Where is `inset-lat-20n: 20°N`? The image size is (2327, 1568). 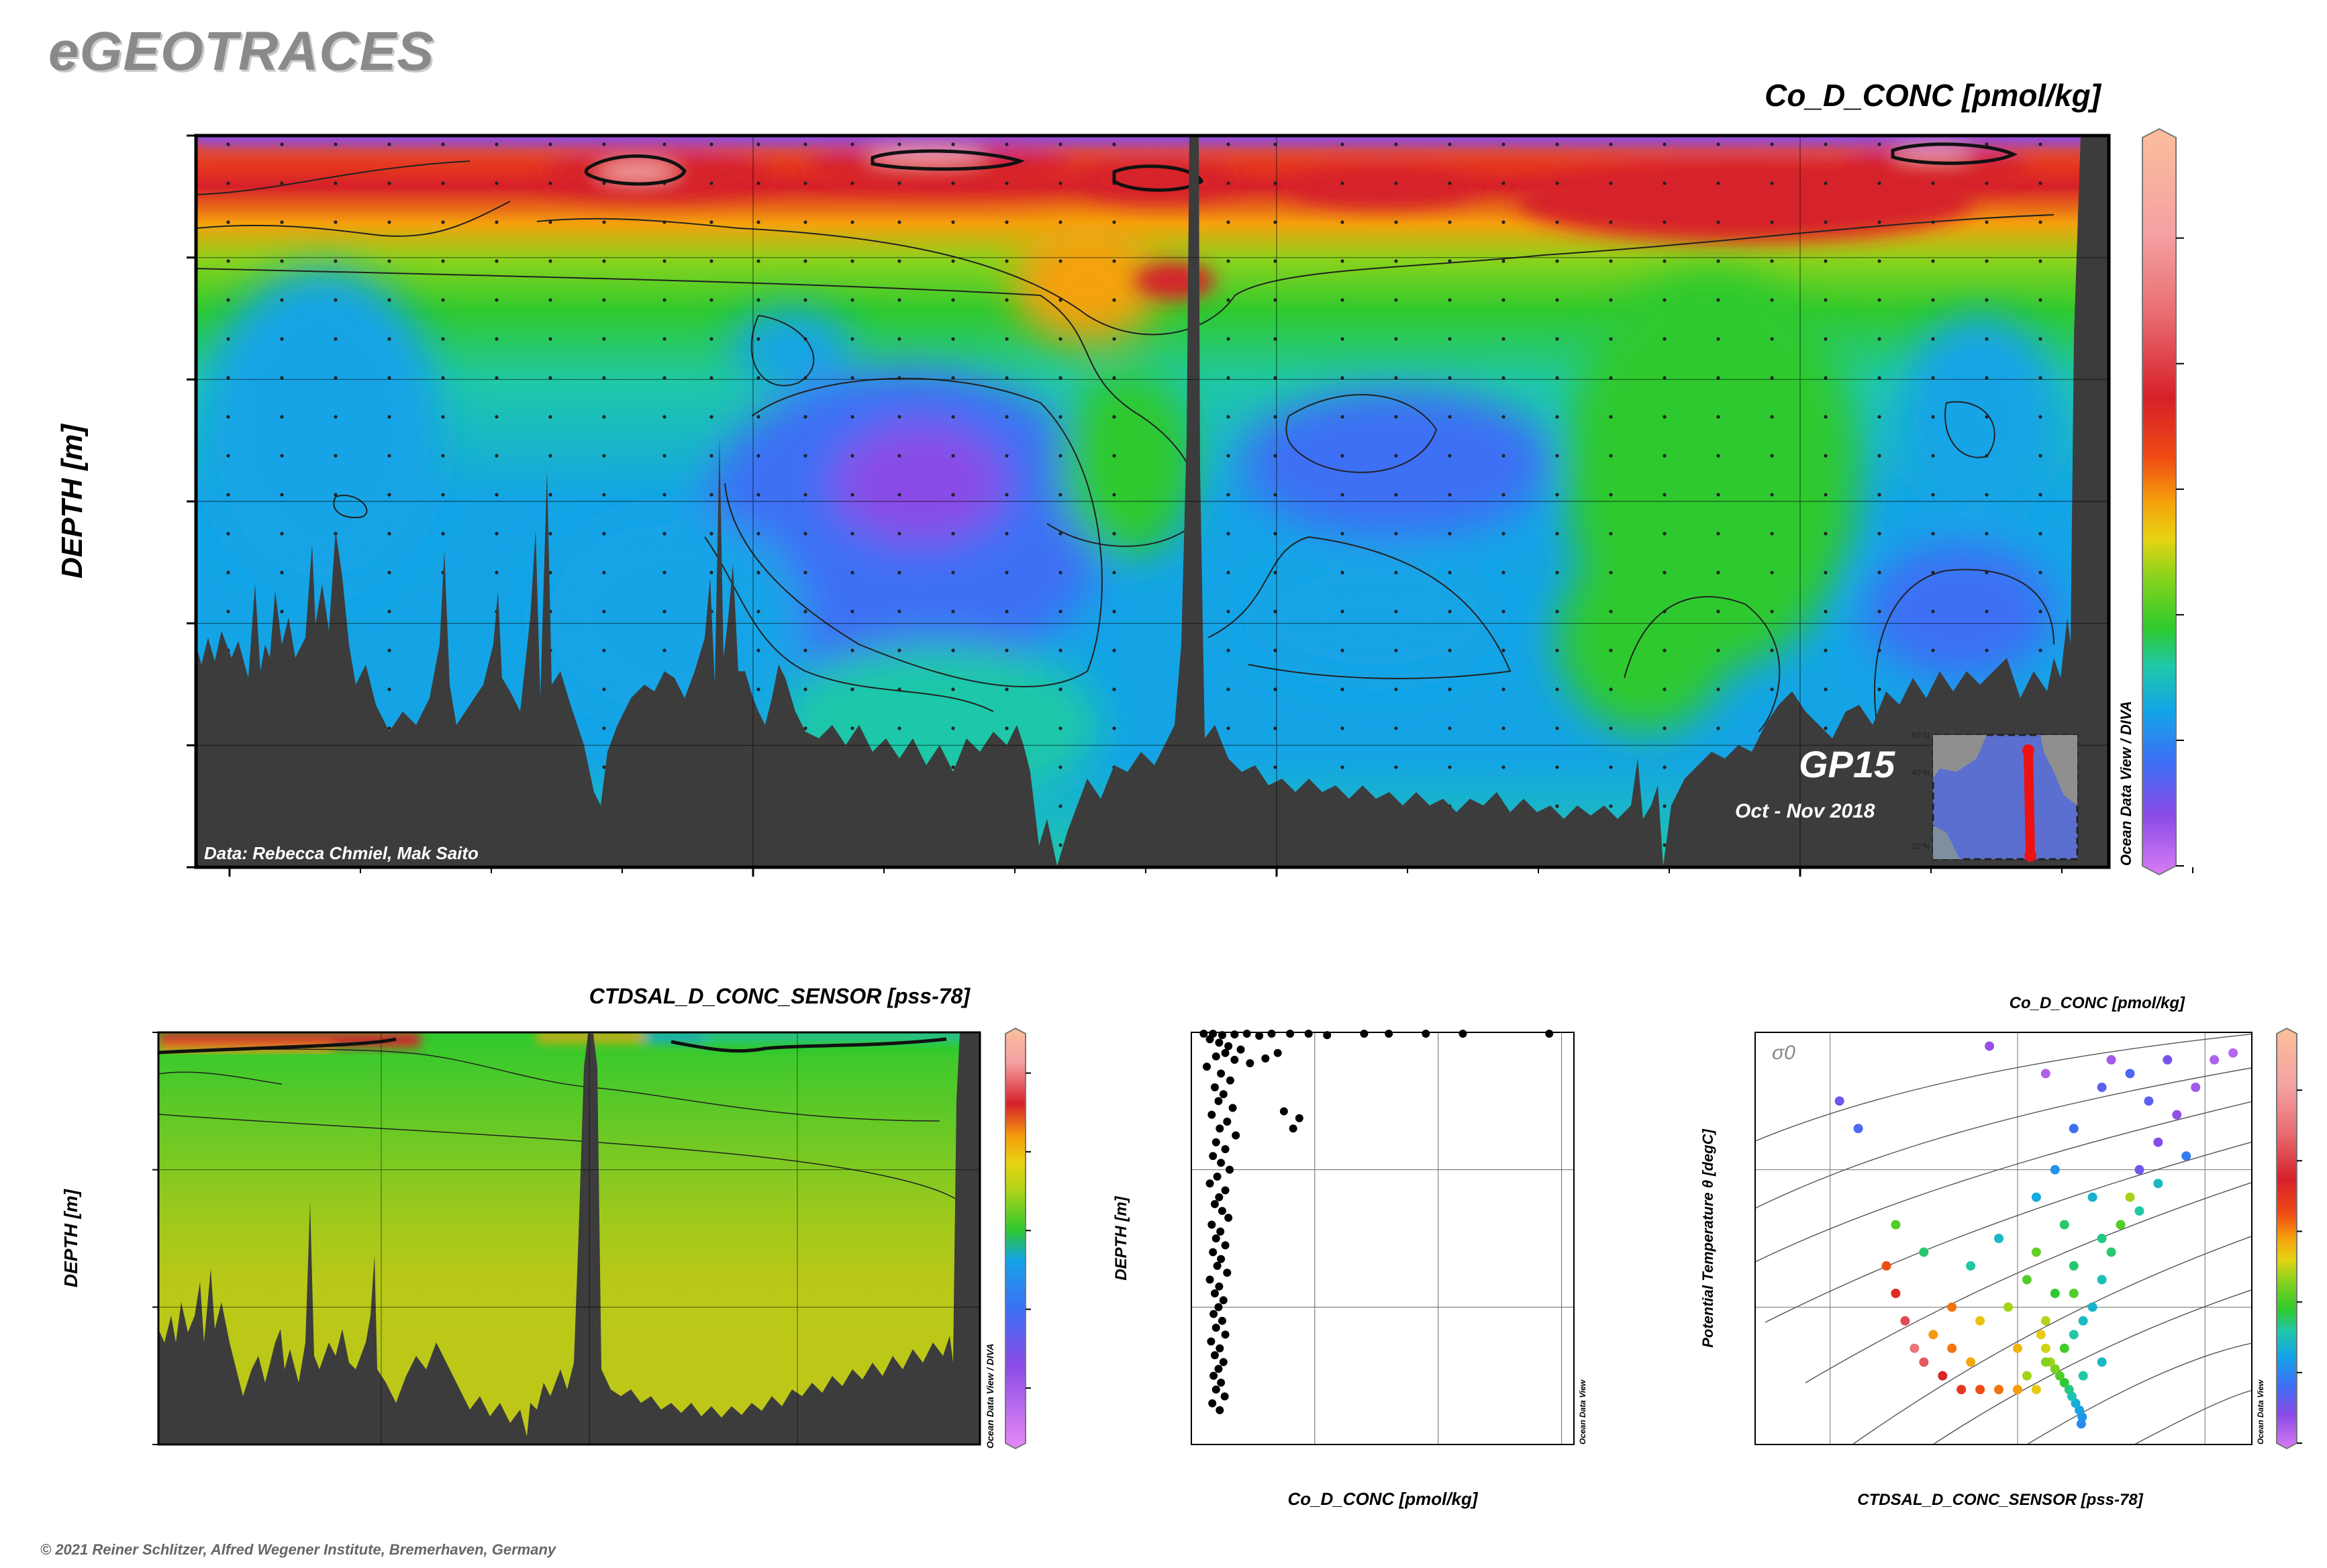
inset-lat-20n: 20°N is located at coordinates (1921, 847).